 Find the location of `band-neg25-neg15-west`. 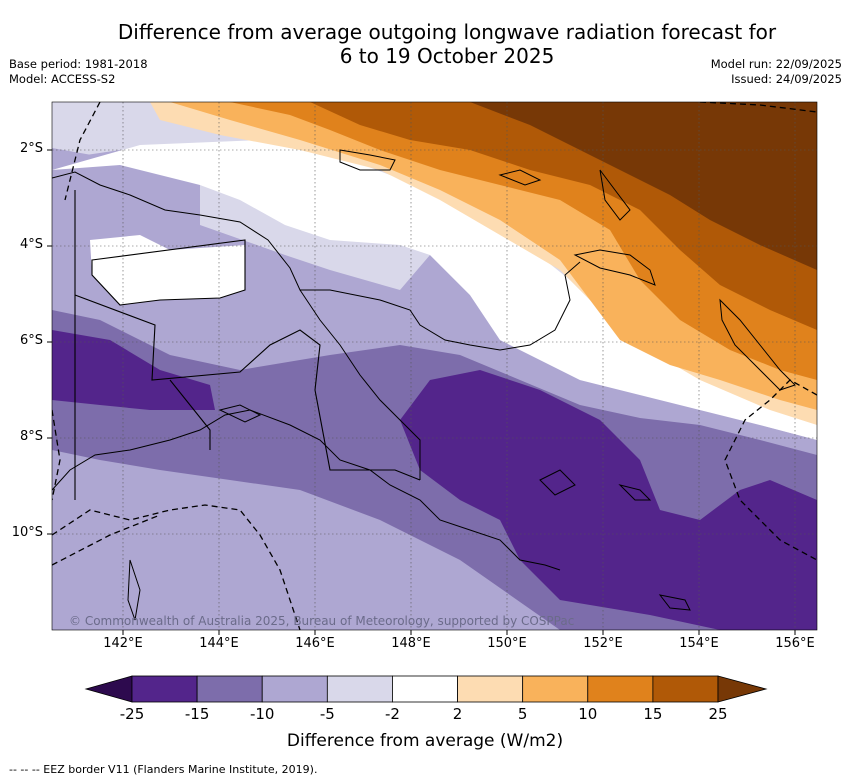

band-neg25-neg15-west is located at coordinates (133, 370).